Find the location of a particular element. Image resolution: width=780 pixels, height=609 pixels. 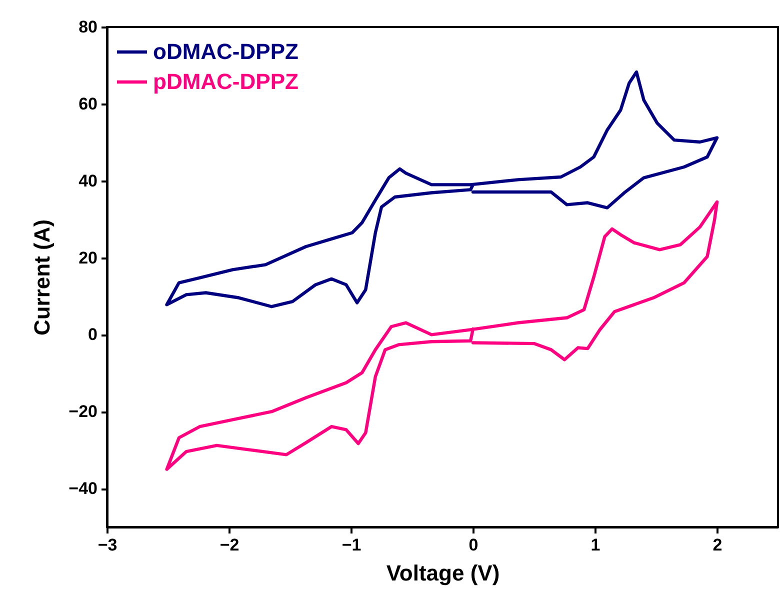

x-tick-label: 2 is located at coordinates (717, 545).